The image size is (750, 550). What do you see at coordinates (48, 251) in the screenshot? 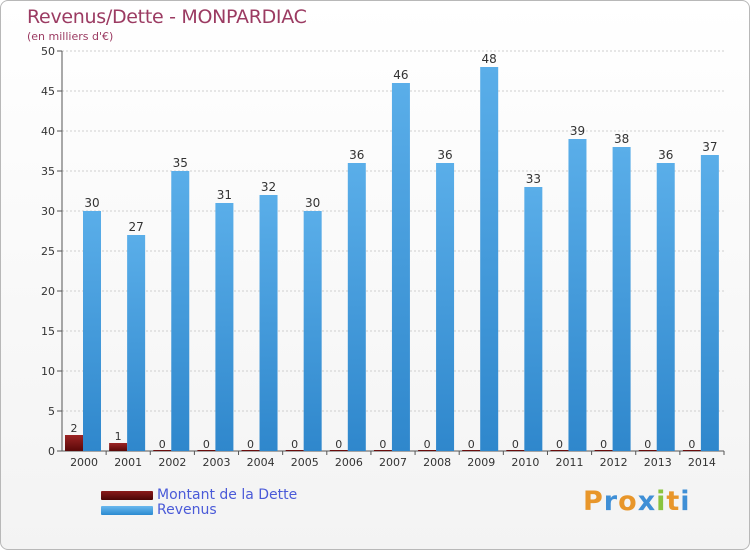
I see `y-tick-label: 25` at bounding box center [48, 251].